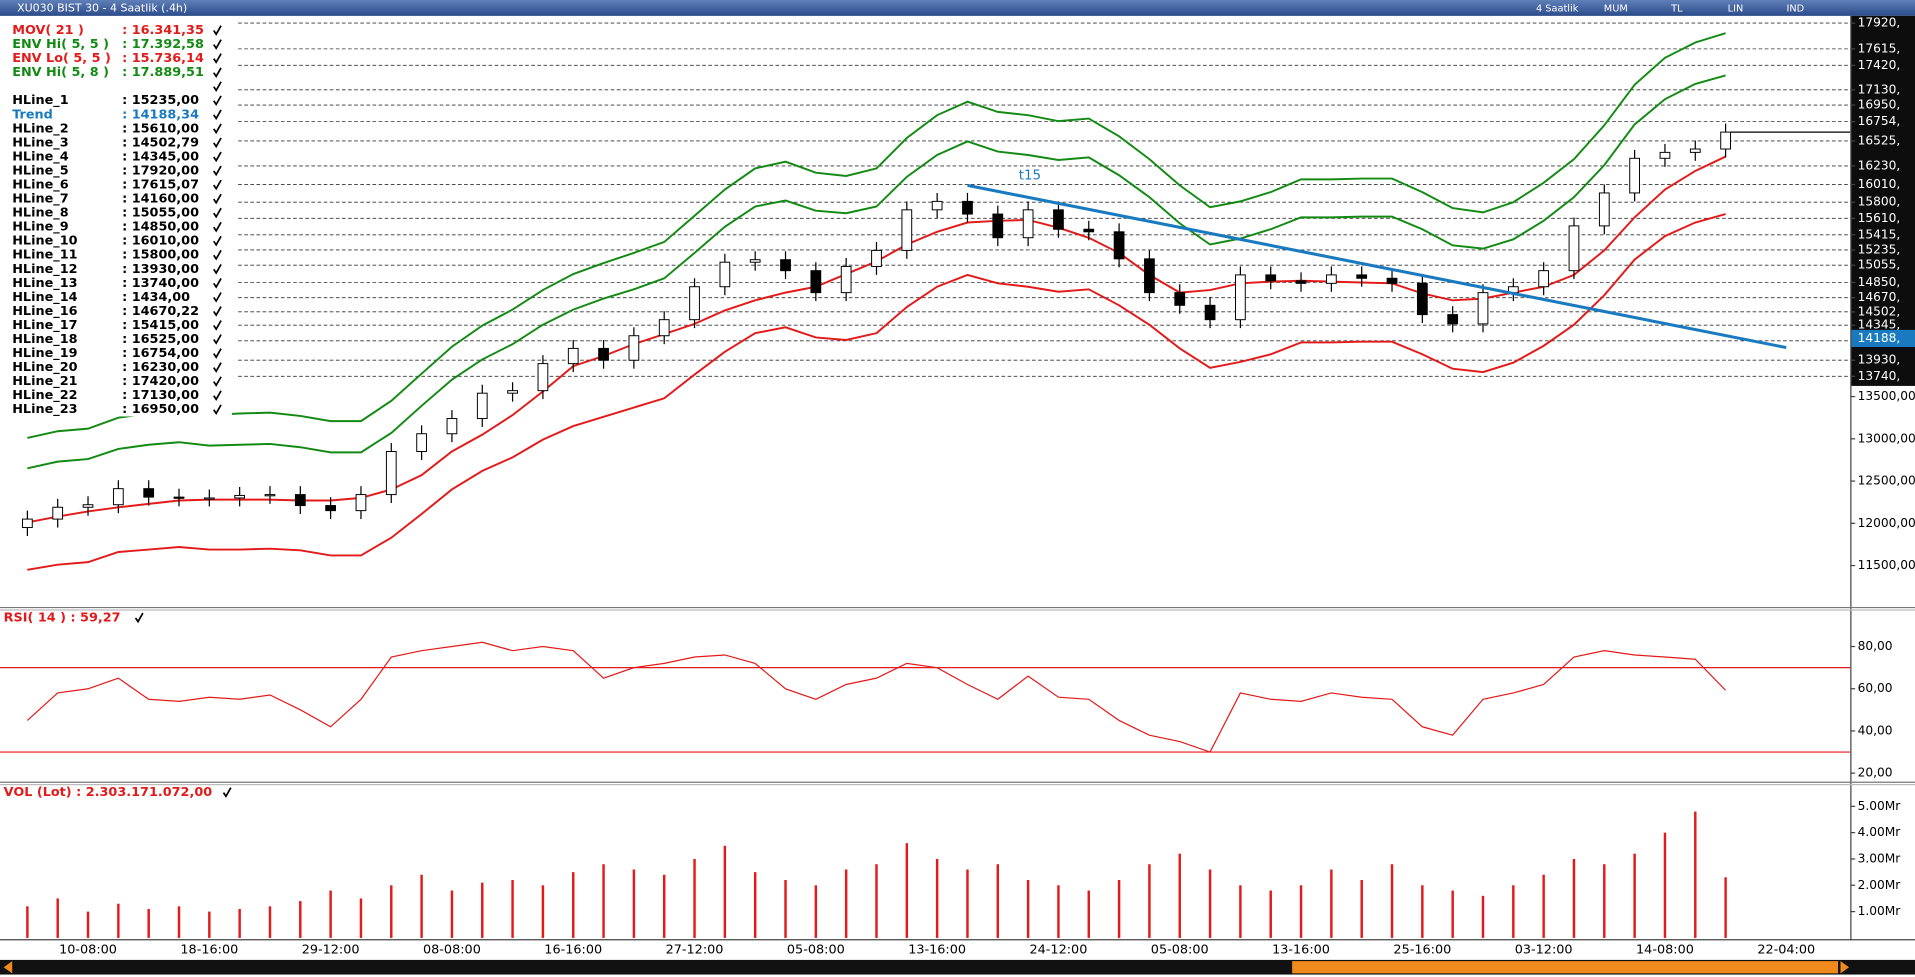  I want to click on y-tick-label: 16754,, so click(1879, 121).